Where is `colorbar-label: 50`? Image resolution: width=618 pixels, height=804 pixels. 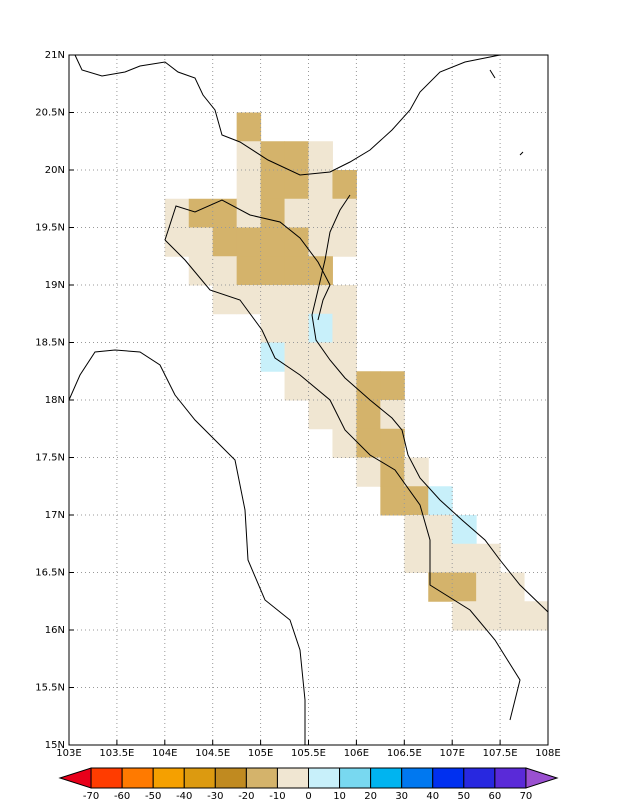 colorbar-label: 50 is located at coordinates (463, 795).